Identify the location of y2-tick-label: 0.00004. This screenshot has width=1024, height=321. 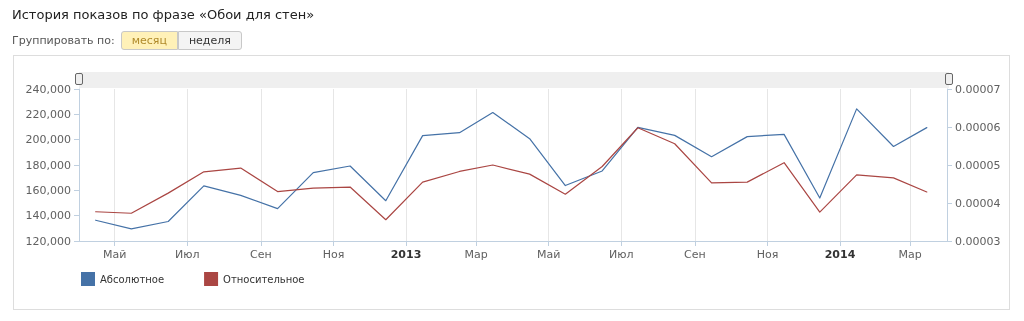
(978, 203).